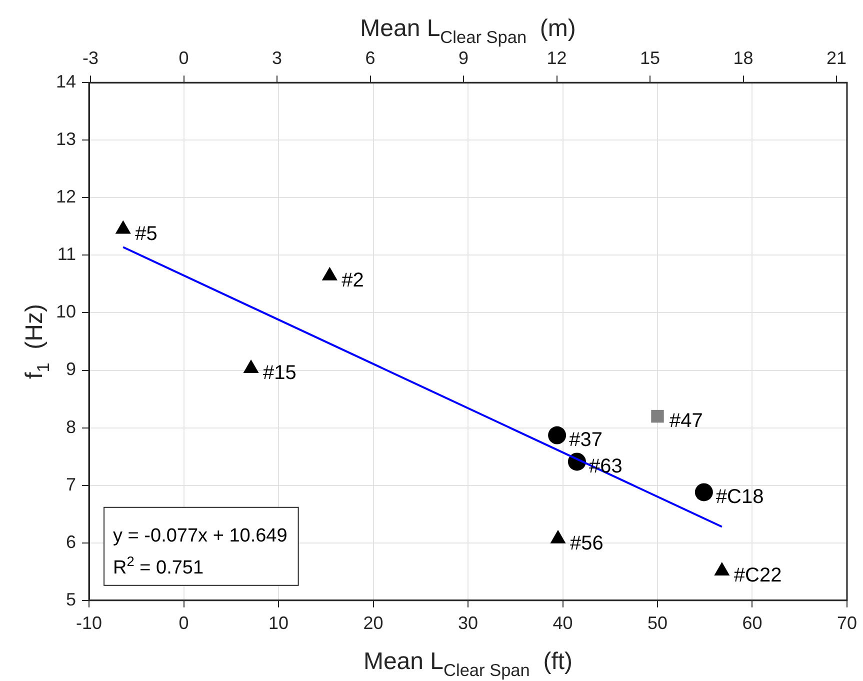 The height and width of the screenshot is (681, 863). Describe the element at coordinates (373, 623) in the screenshot. I see `x-tick-label: 20` at that location.